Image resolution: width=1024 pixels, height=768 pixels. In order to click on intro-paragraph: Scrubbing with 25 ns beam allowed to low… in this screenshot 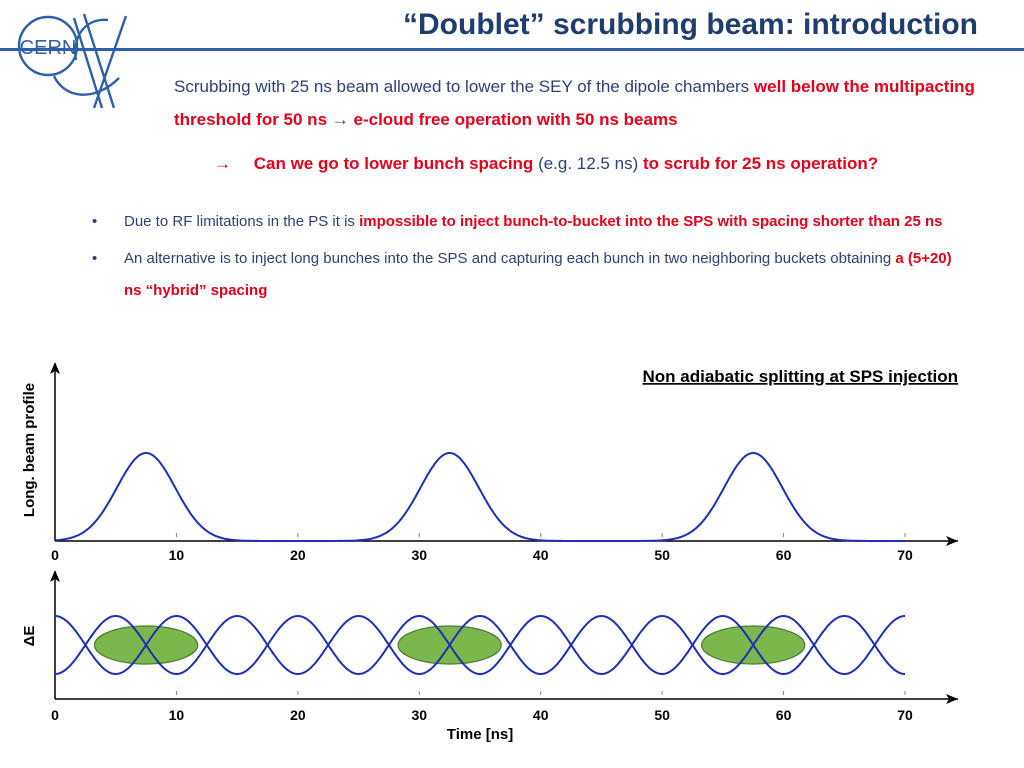, I will do `click(589, 103)`.